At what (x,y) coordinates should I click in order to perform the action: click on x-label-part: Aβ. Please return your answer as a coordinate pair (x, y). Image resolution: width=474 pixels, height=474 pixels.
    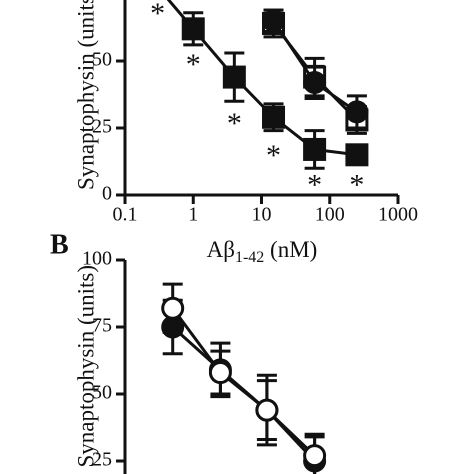
    Looking at the image, I should click on (221, 249).